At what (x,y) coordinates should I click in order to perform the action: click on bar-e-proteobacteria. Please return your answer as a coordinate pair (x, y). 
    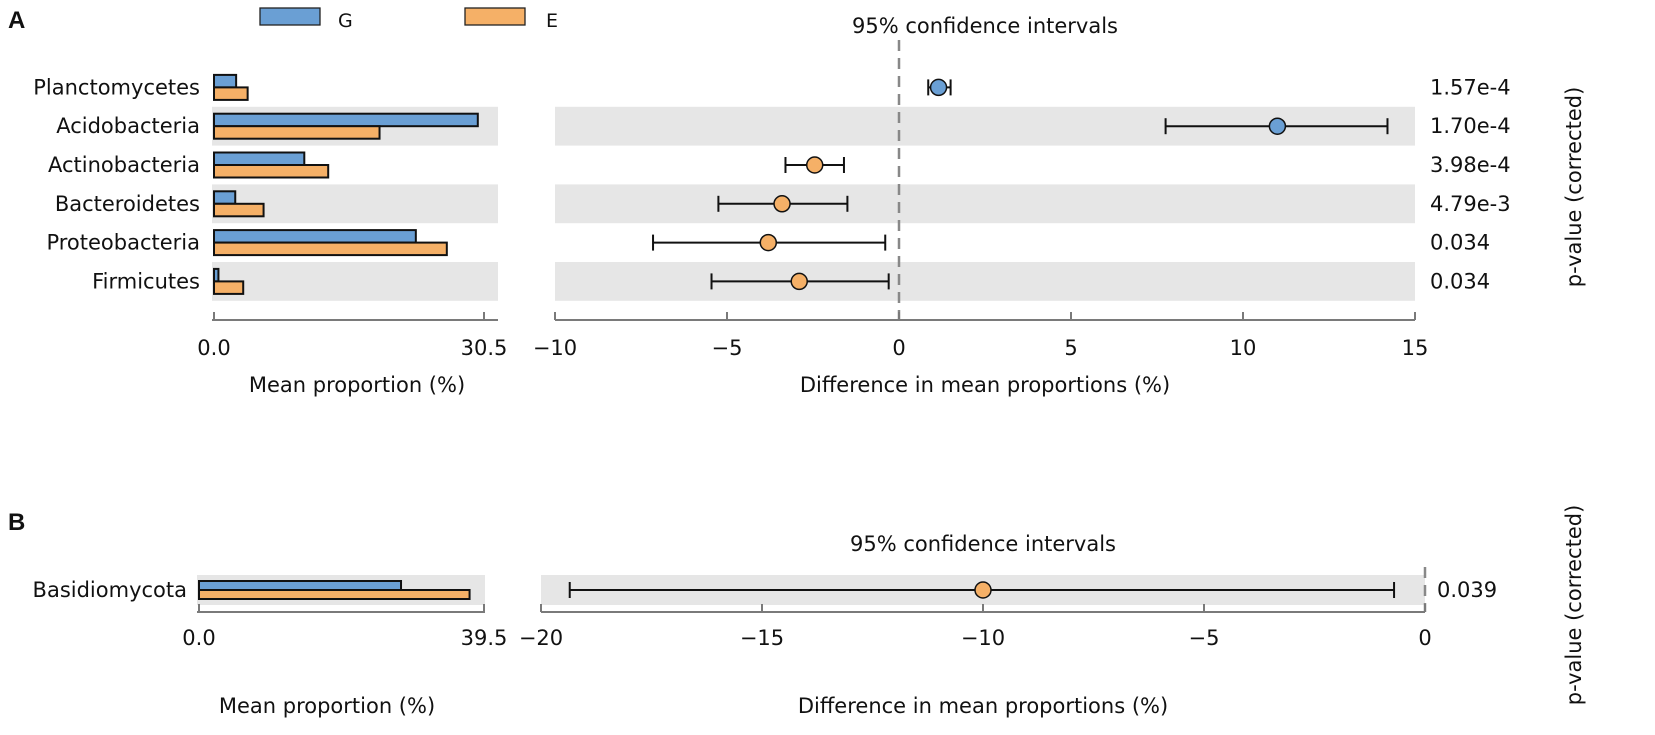
    Looking at the image, I should click on (330, 249).